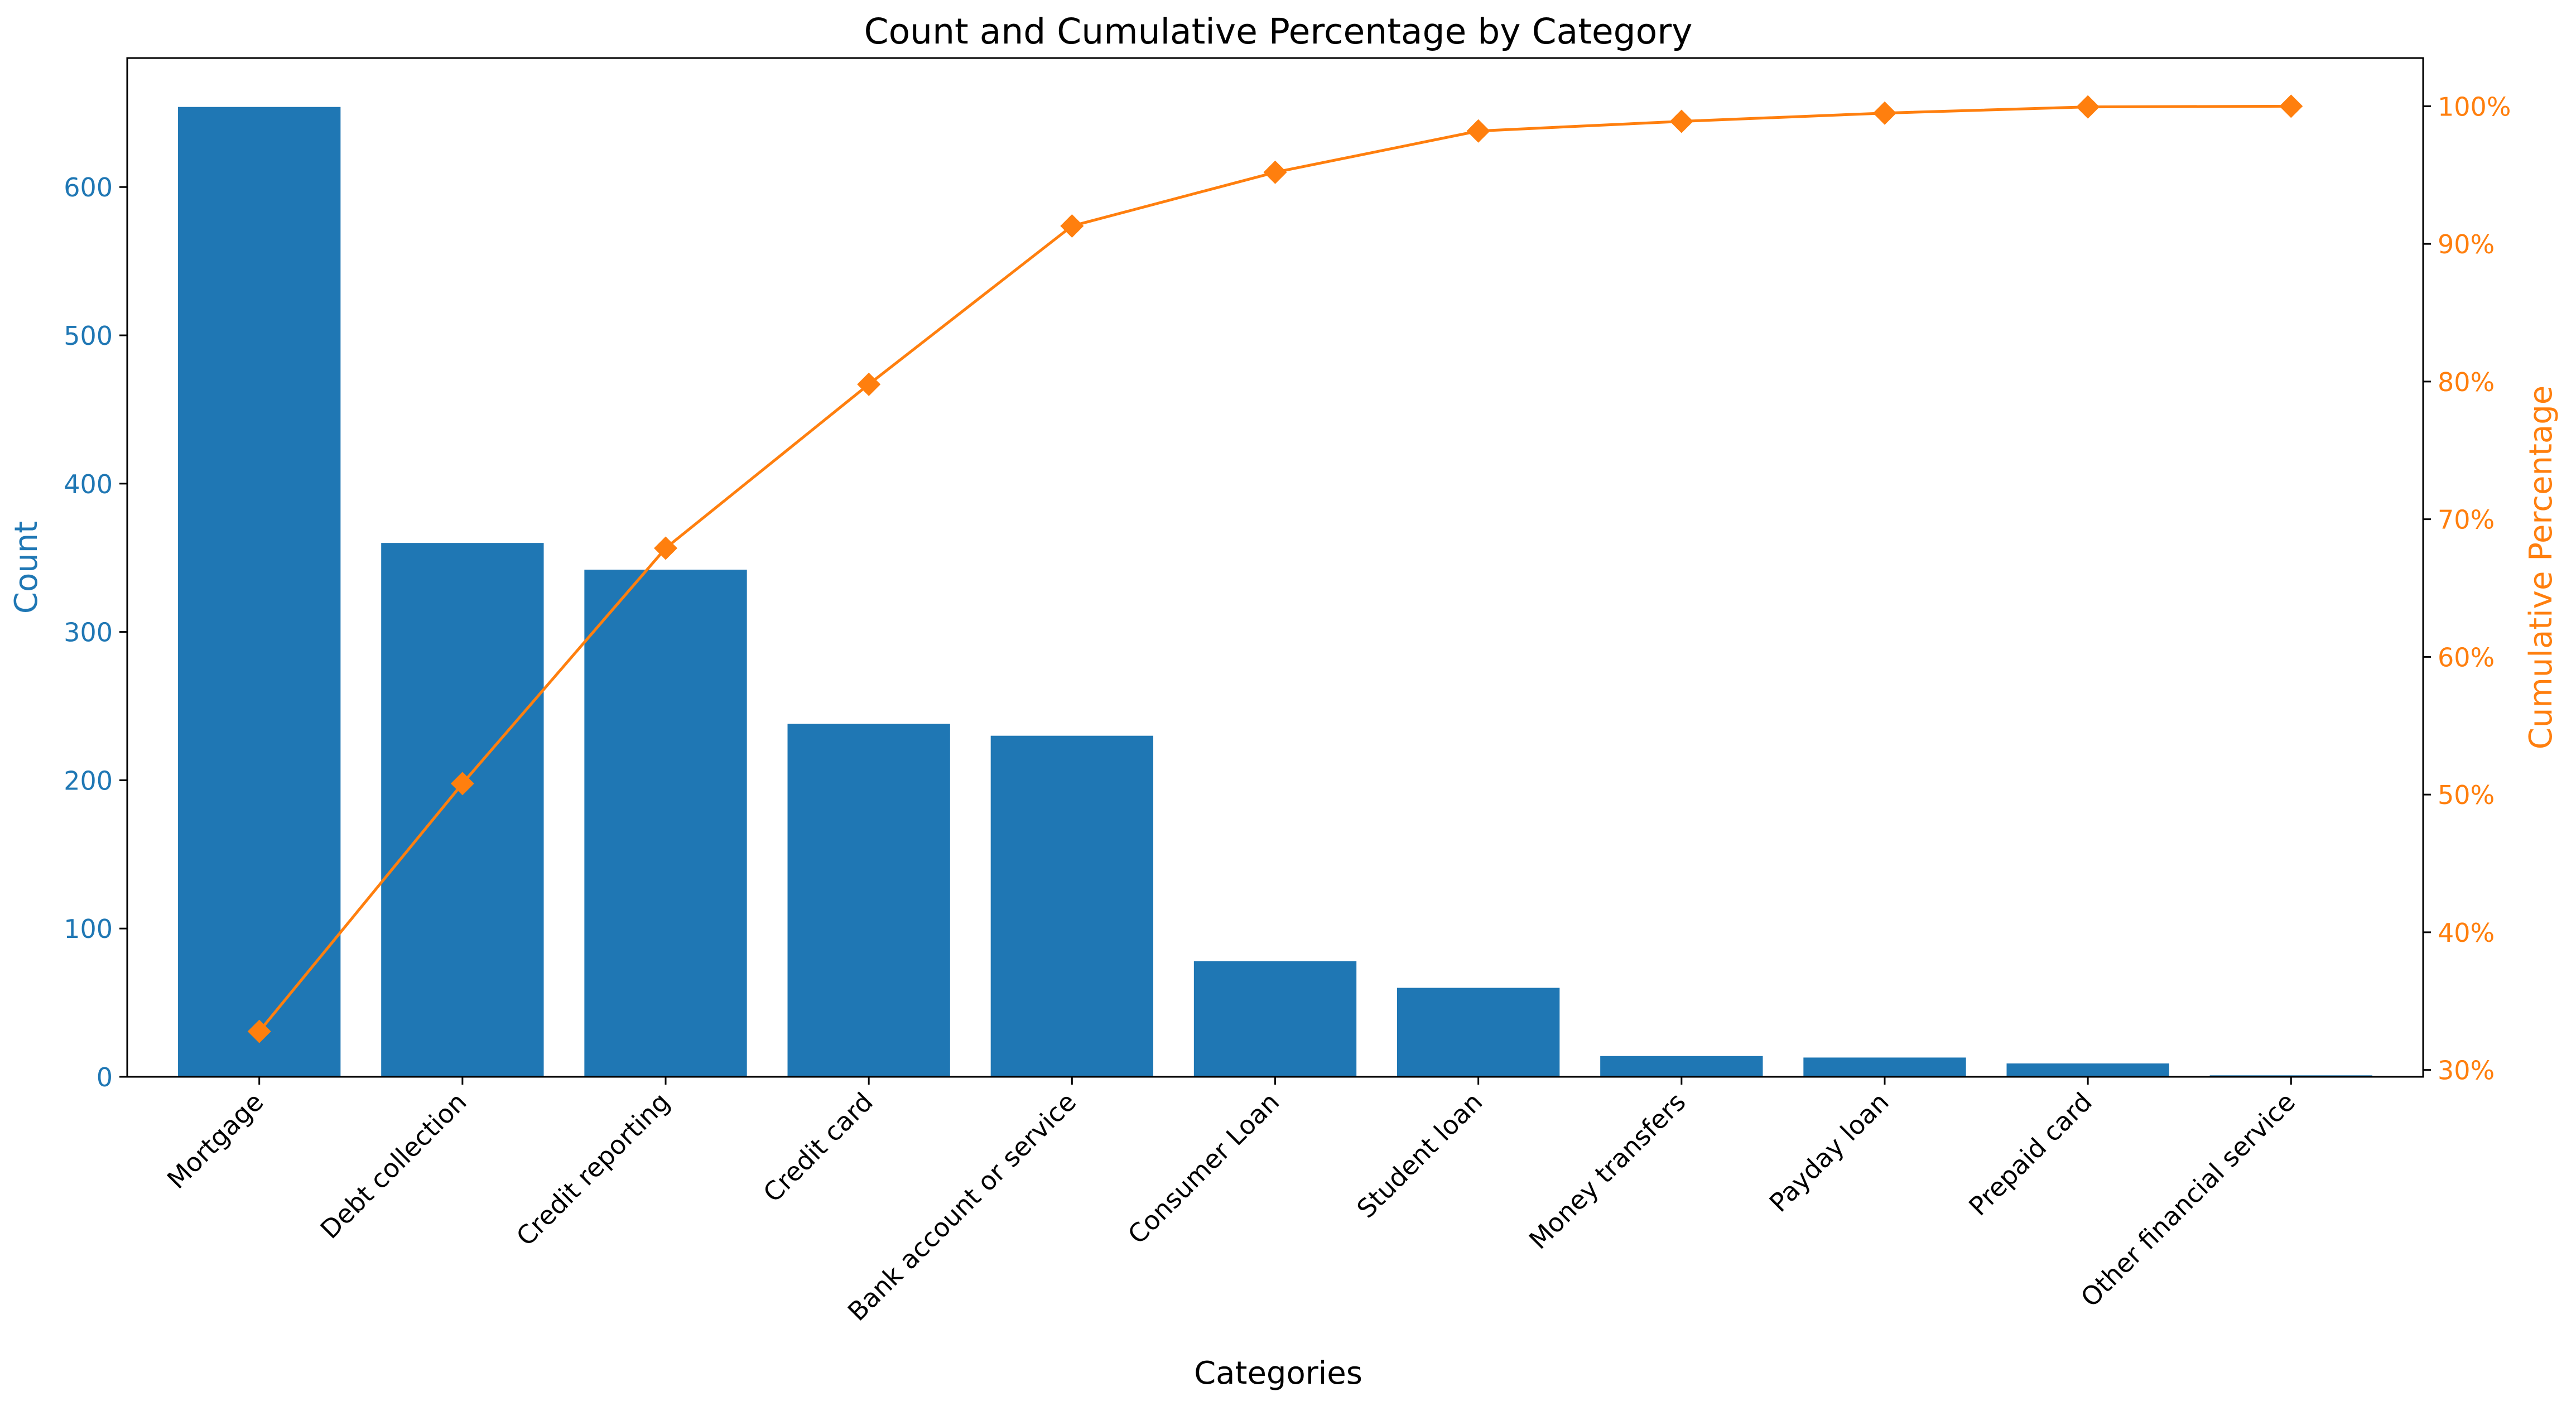 This screenshot has height=1406, width=2576. I want to click on x-tick-label-0: Mortgage, so click(215, 1141).